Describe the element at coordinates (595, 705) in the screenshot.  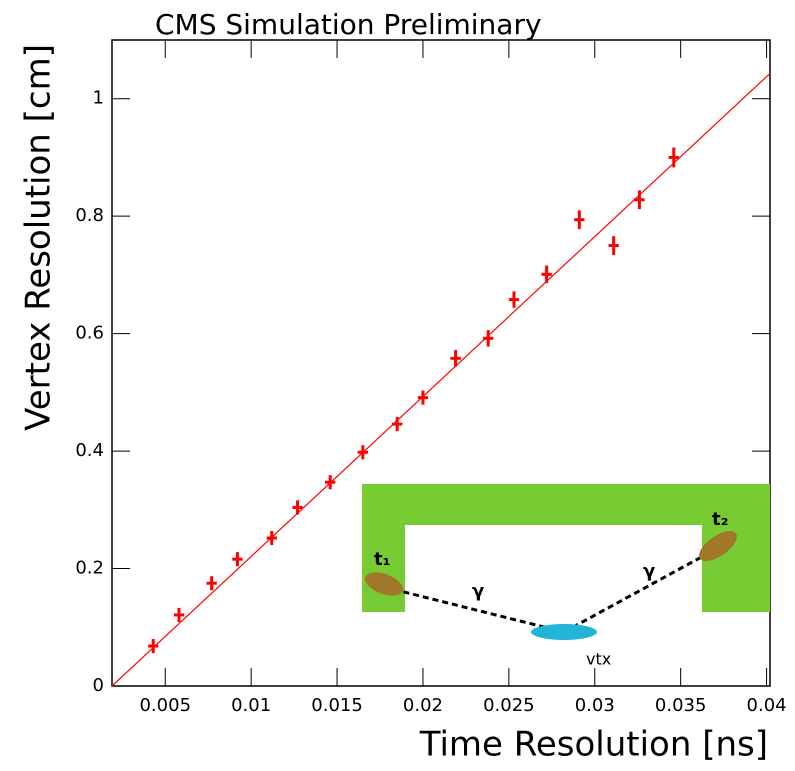
I see `x-tick-label: 0.03` at that location.